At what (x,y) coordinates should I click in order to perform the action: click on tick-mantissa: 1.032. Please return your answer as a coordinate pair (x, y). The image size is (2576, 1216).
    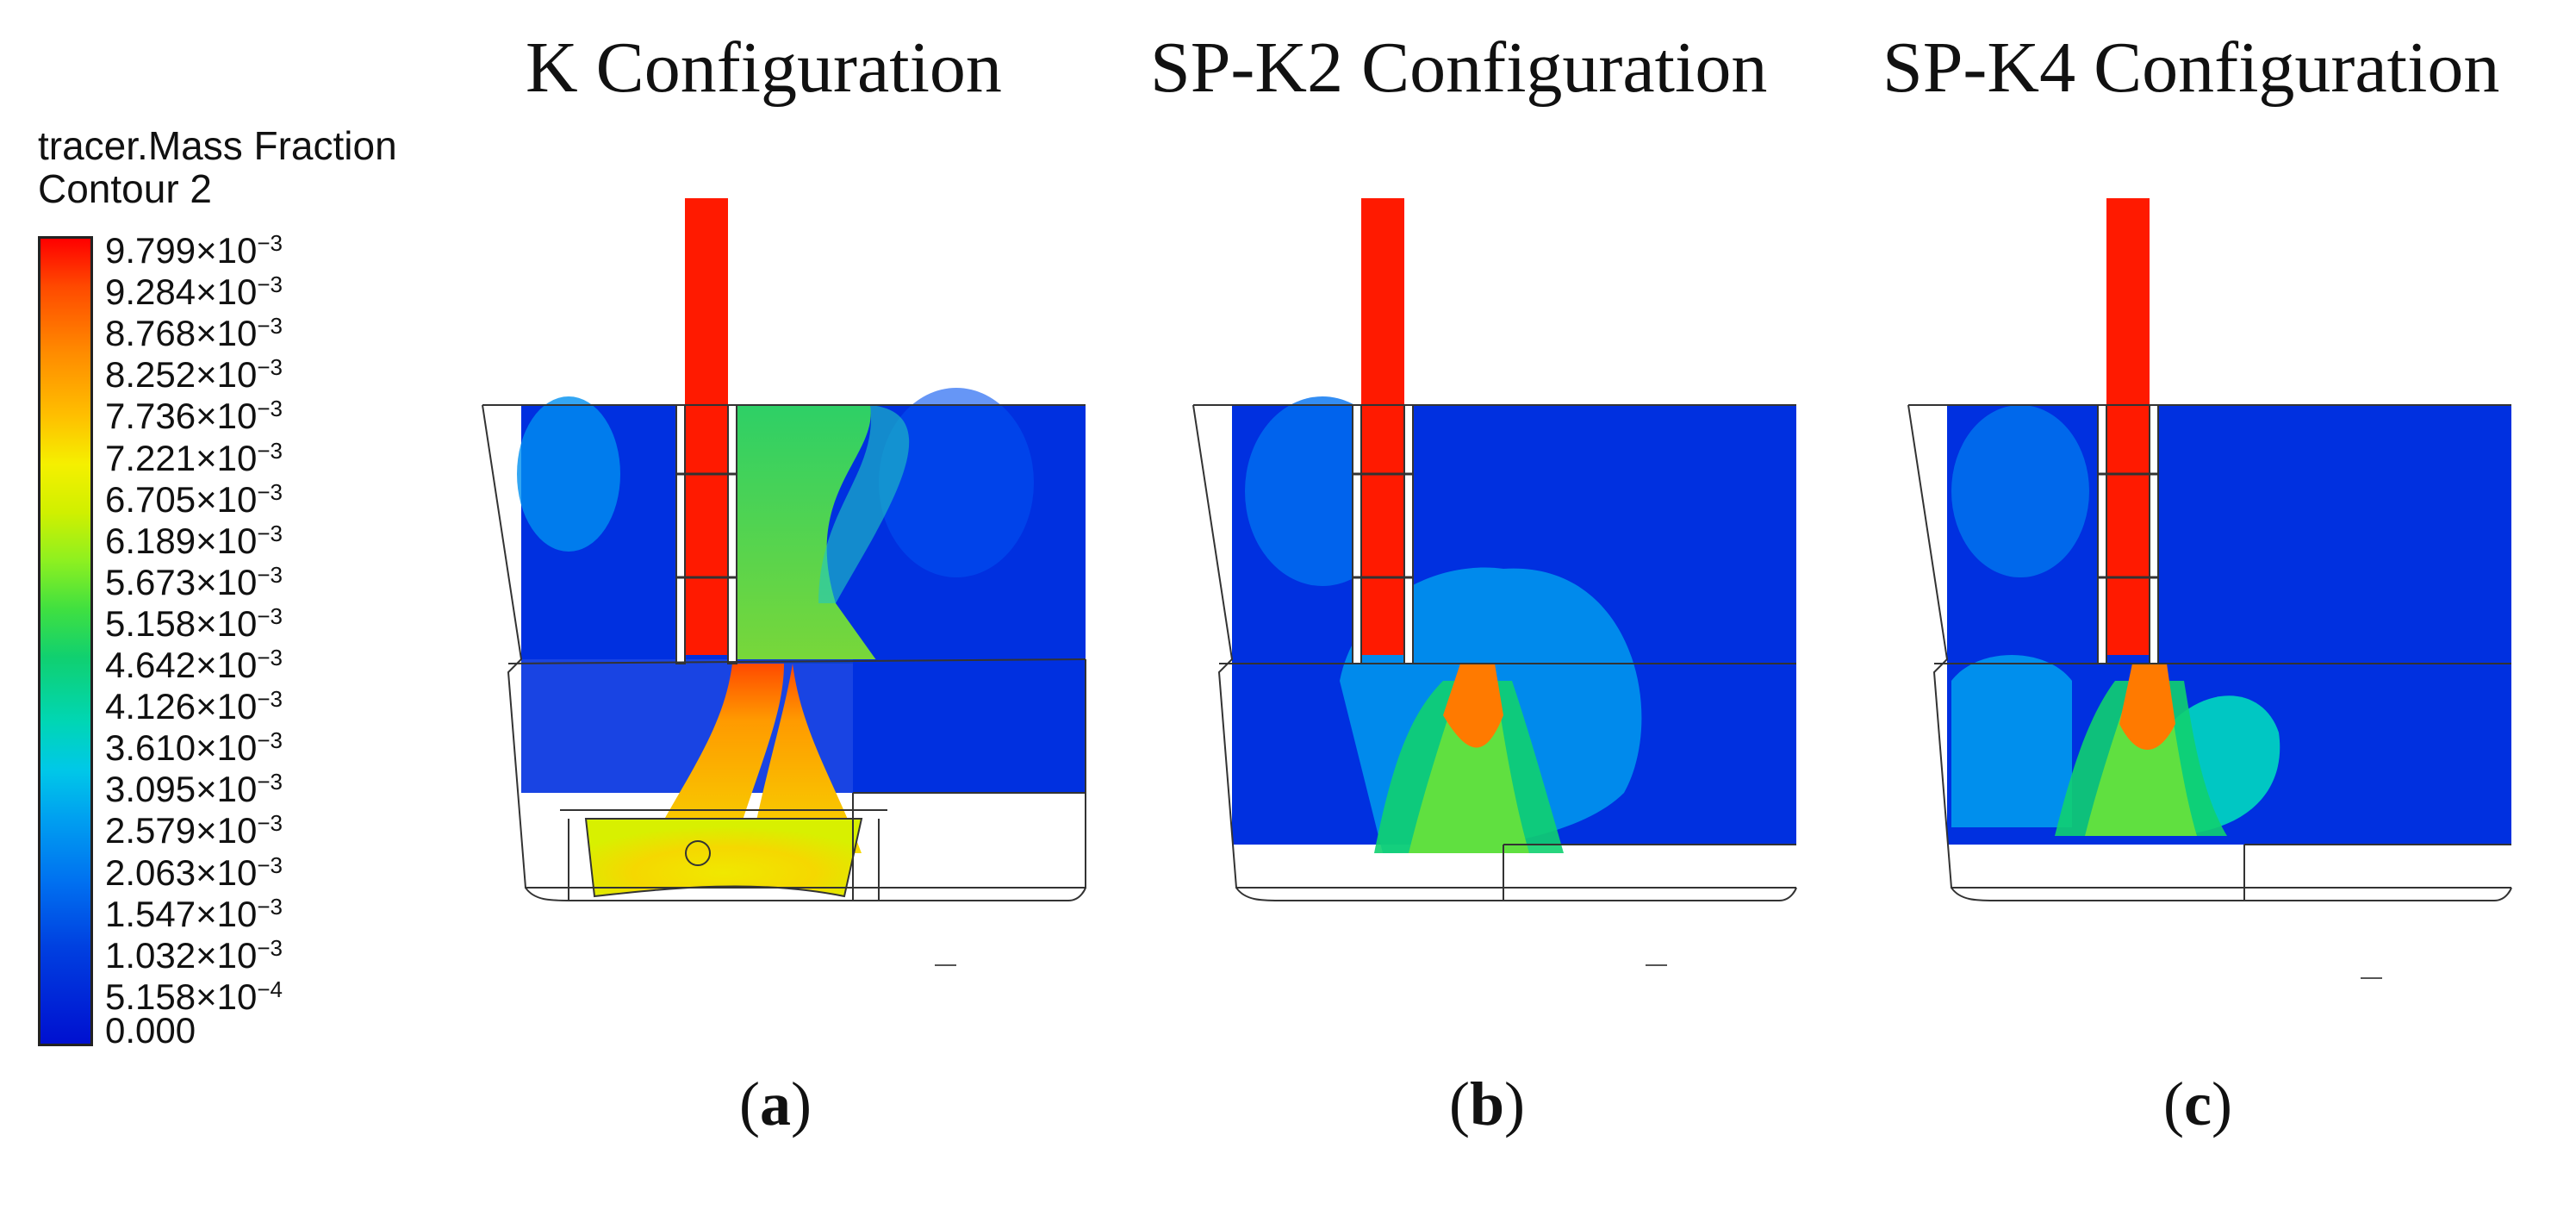
    Looking at the image, I should click on (151, 955).